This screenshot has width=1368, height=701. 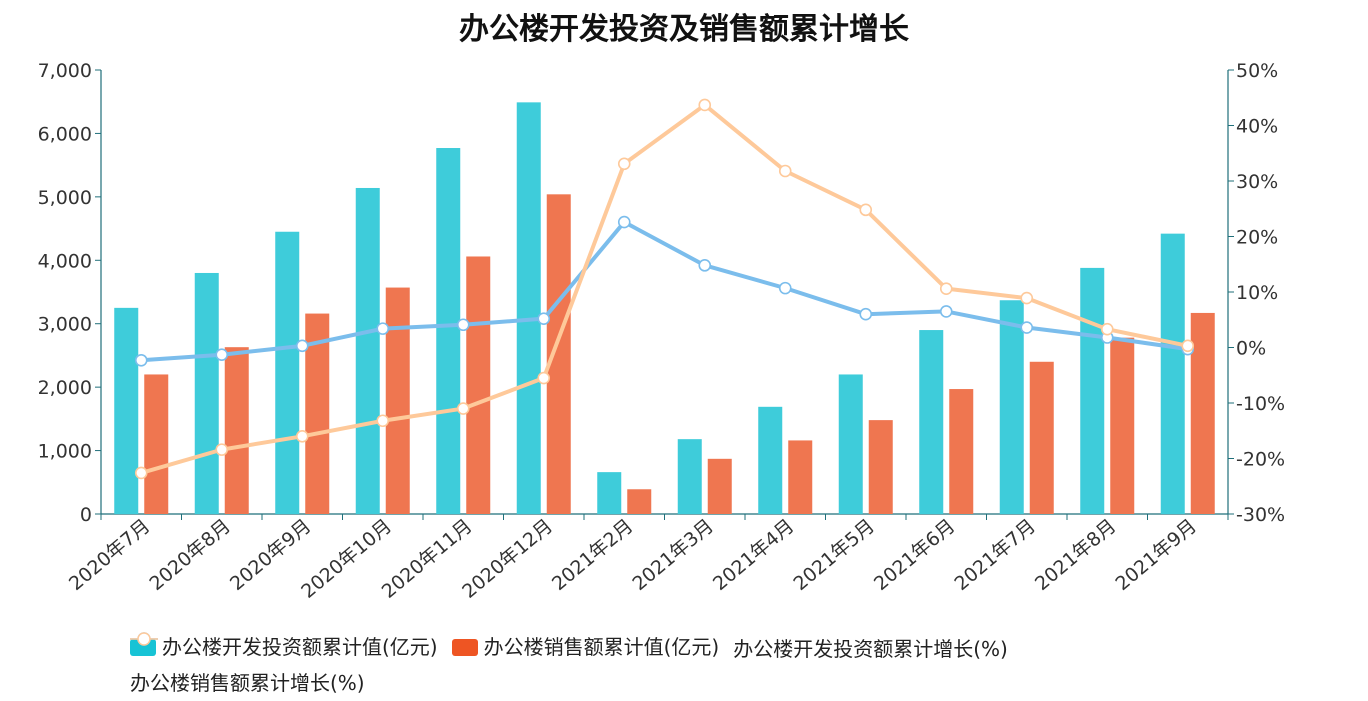 I want to click on legend-item: 办公楼开发投资额累计增长(%), so click(x=569, y=649).